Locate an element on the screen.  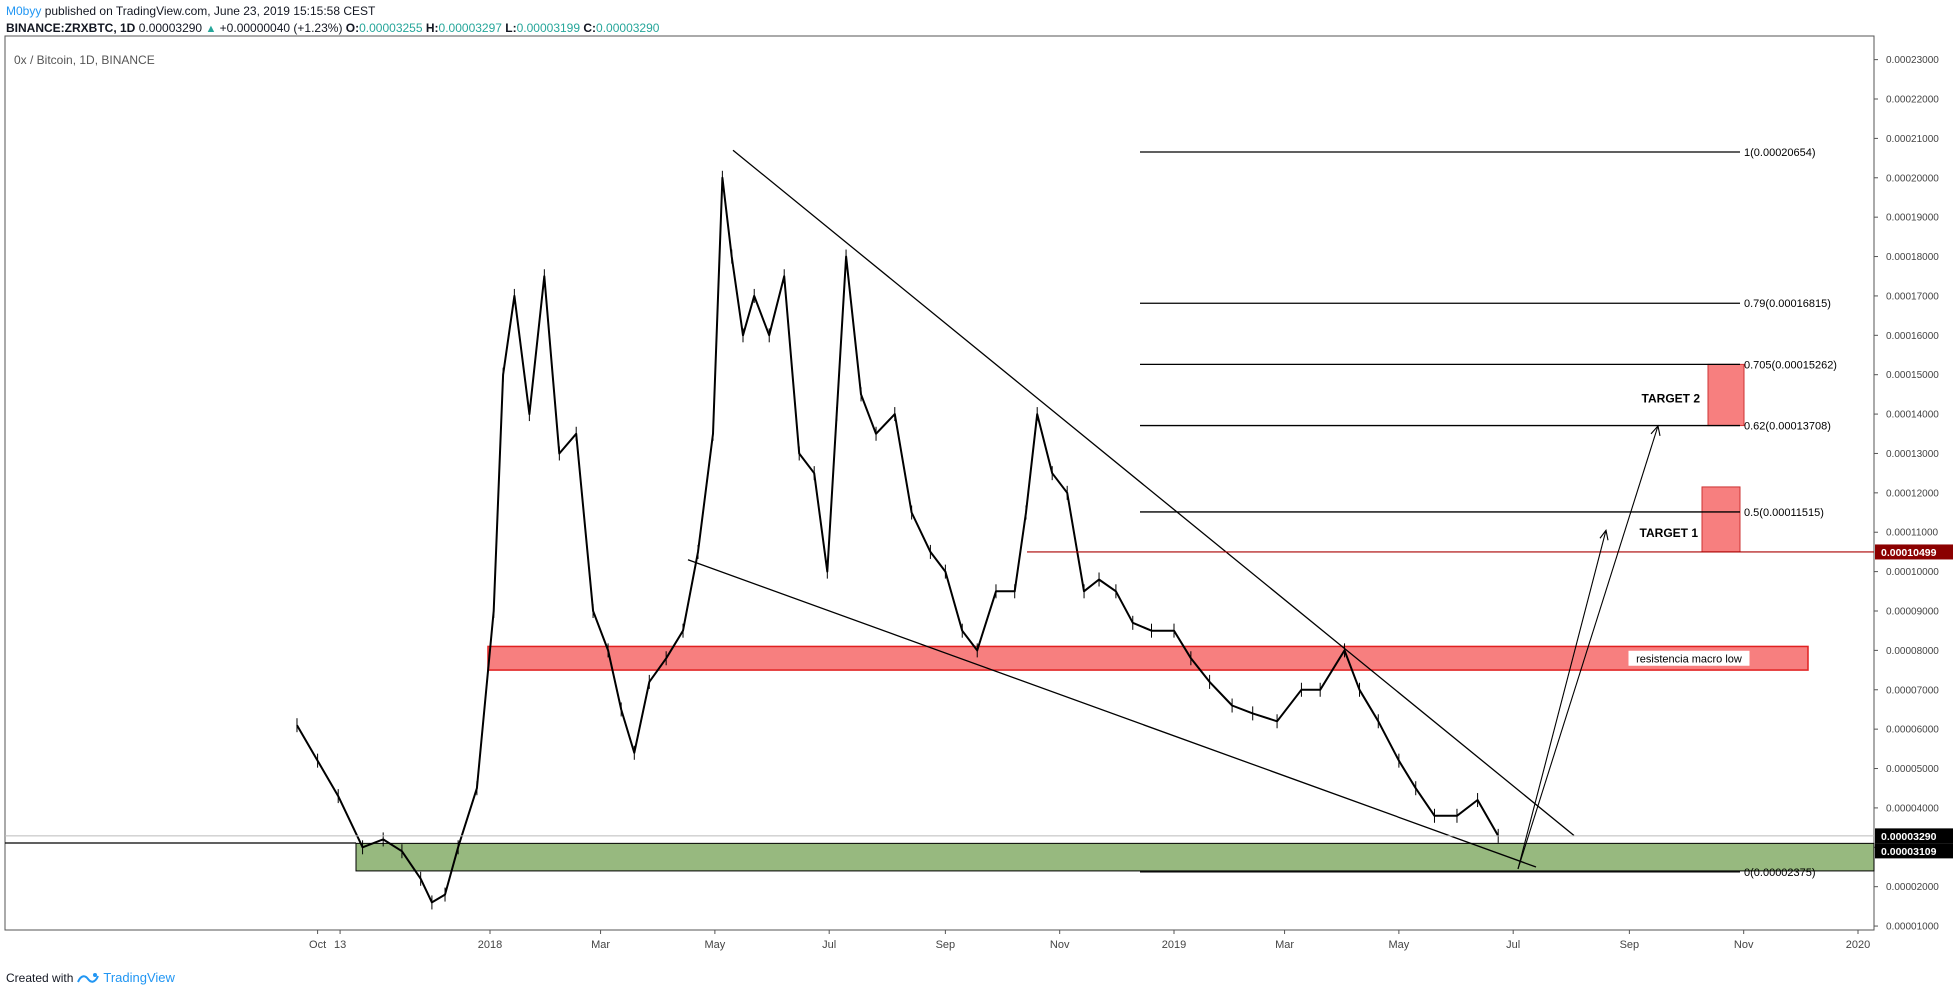
close-value: 0.00003290 is located at coordinates (628, 28).